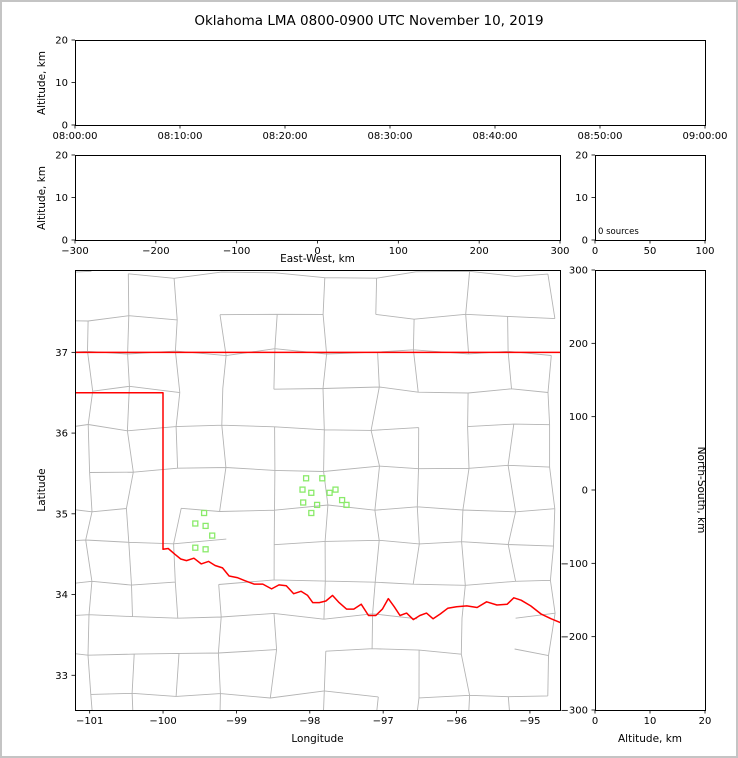 The image size is (738, 758). Describe the element at coordinates (75, 136) in the screenshot. I see `tick-label: 08:00:00` at that location.